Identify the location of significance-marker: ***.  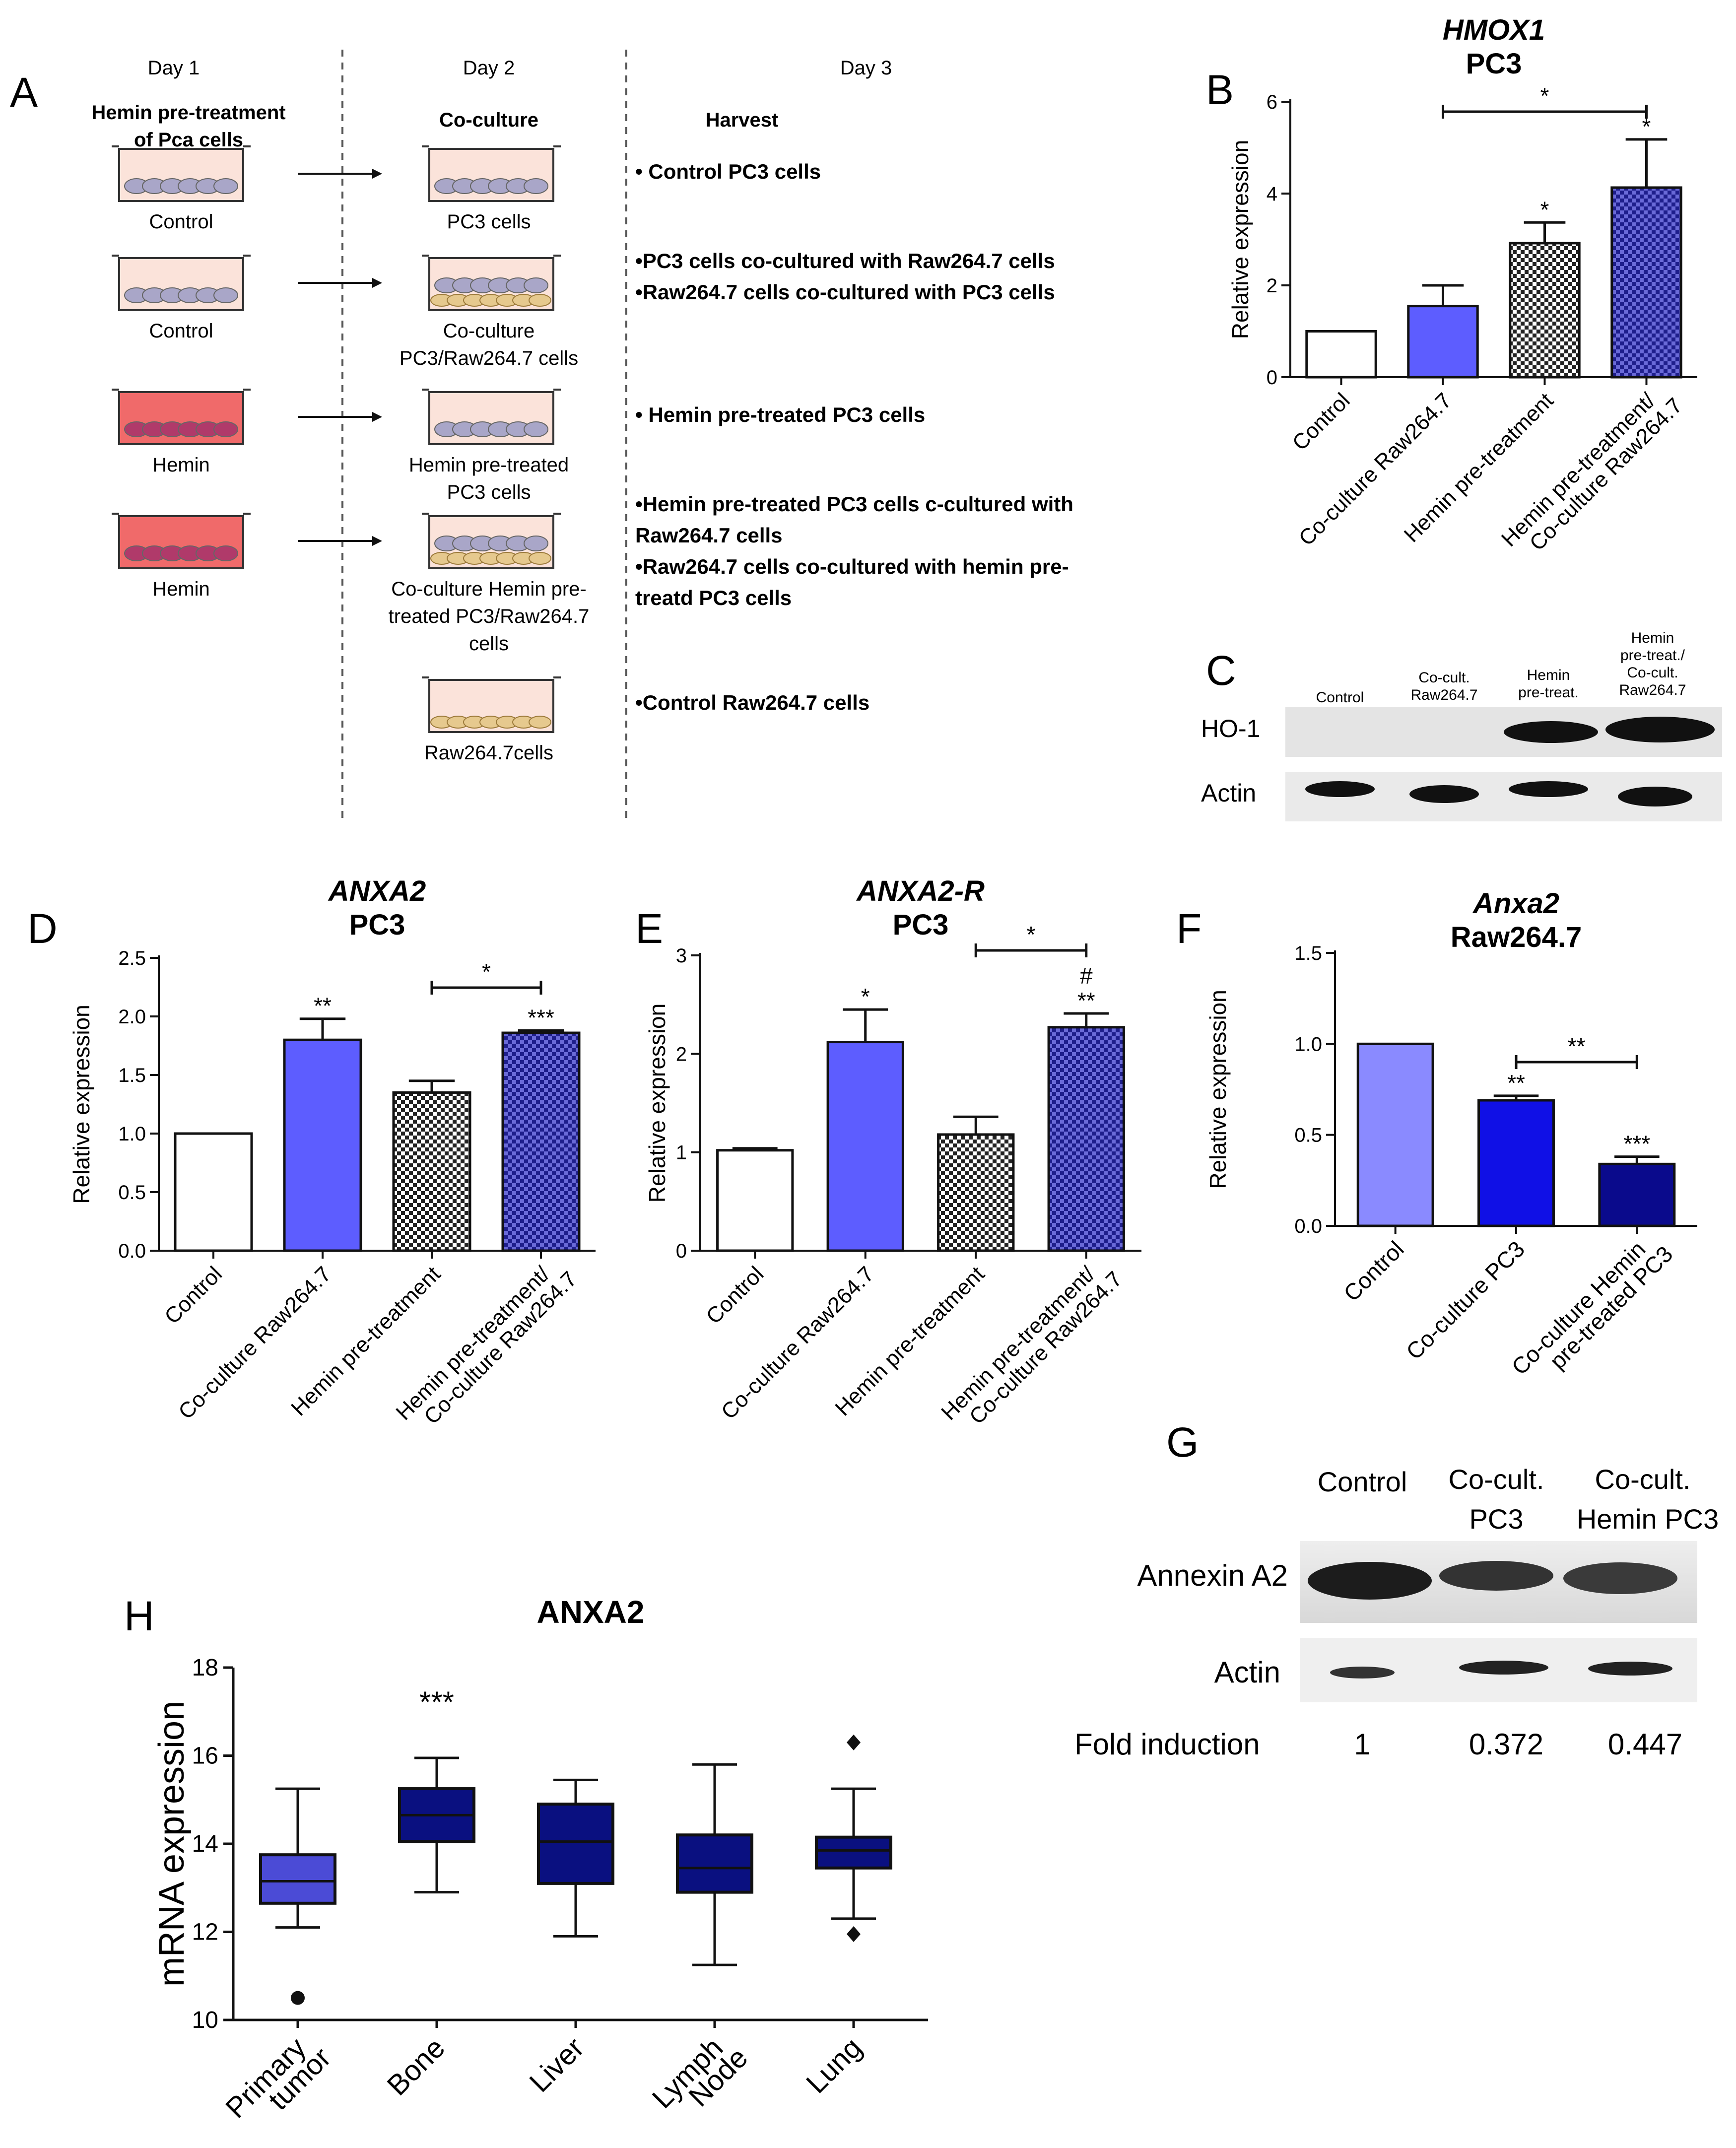
(541, 1018).